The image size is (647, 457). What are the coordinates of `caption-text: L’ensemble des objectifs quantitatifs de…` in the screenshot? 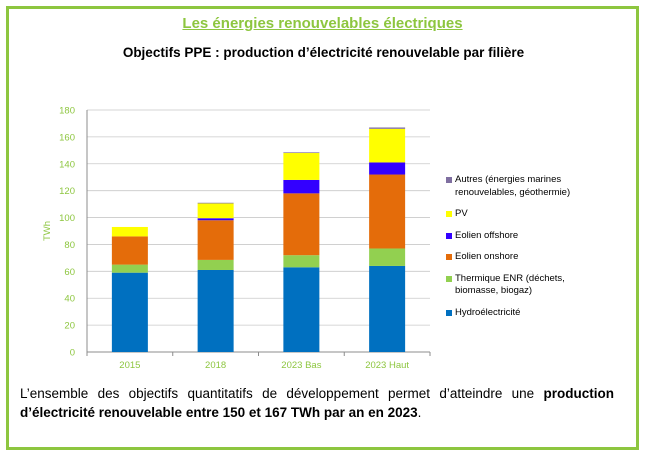 It's located at (282, 393).